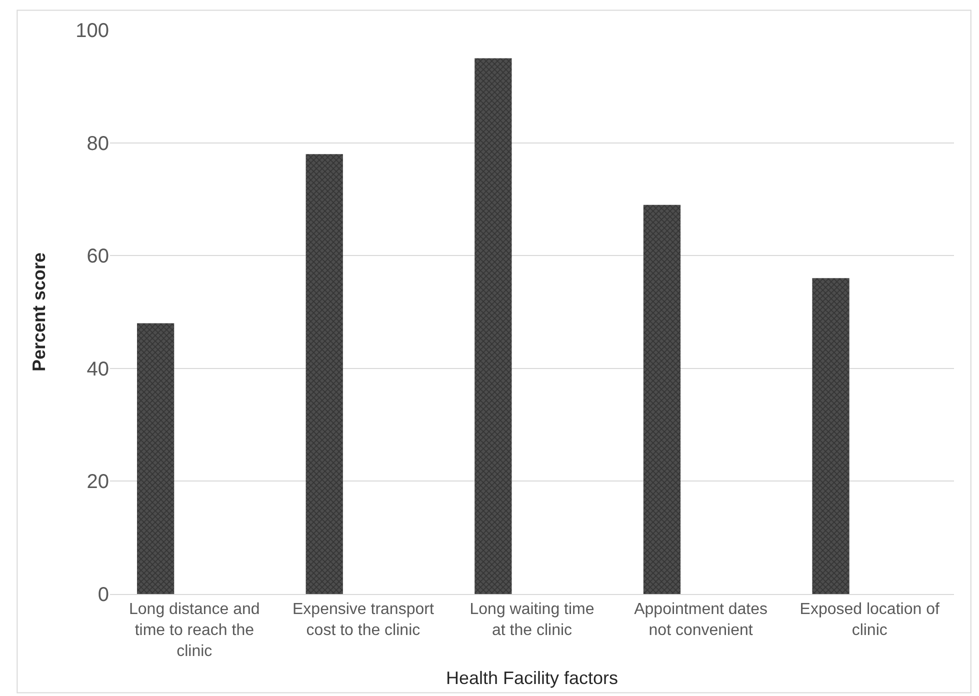 Image resolution: width=979 pixels, height=696 pixels. What do you see at coordinates (870, 620) in the screenshot?
I see `x-tick-label: Exposed location of clinic` at bounding box center [870, 620].